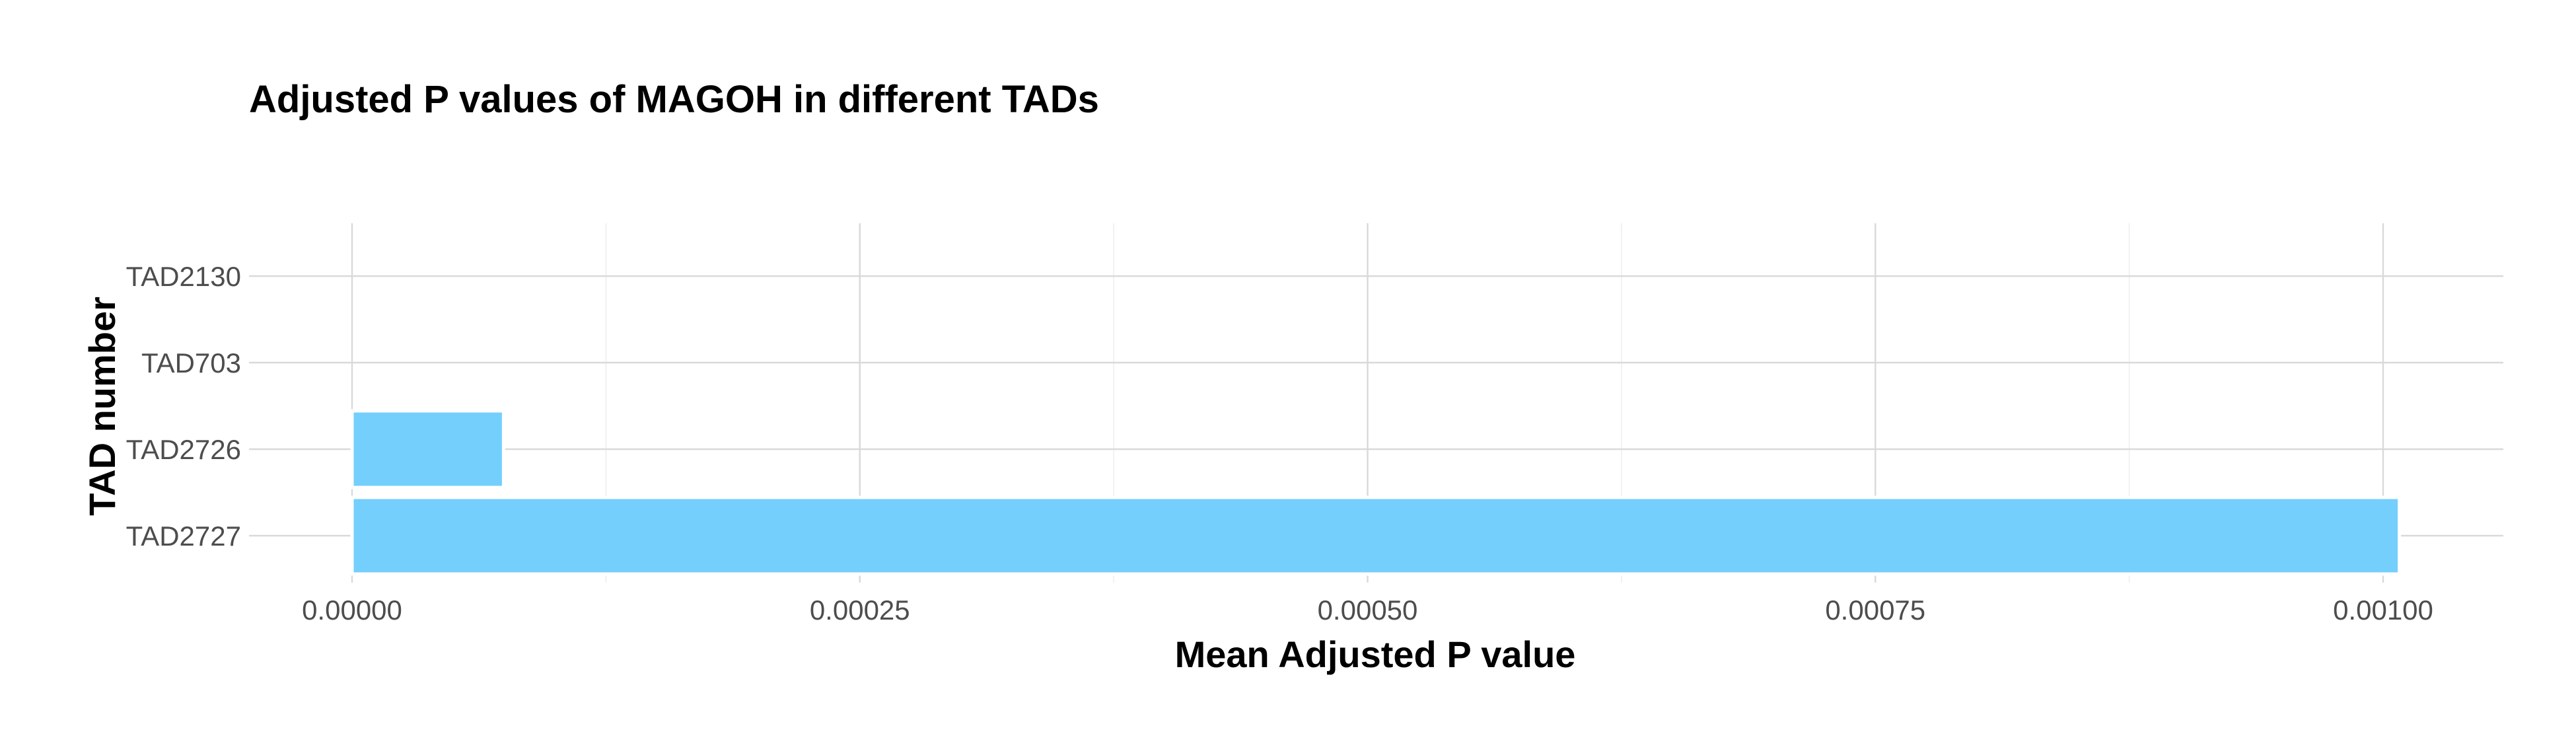  I want to click on y-tick-label: TAD2727, so click(184, 536).